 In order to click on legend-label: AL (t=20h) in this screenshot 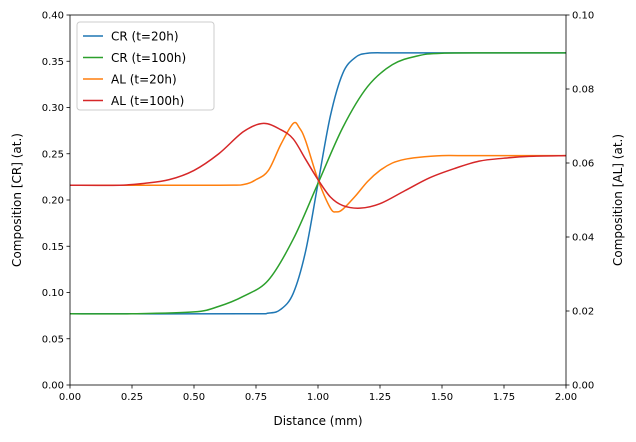, I will do `click(144, 80)`.